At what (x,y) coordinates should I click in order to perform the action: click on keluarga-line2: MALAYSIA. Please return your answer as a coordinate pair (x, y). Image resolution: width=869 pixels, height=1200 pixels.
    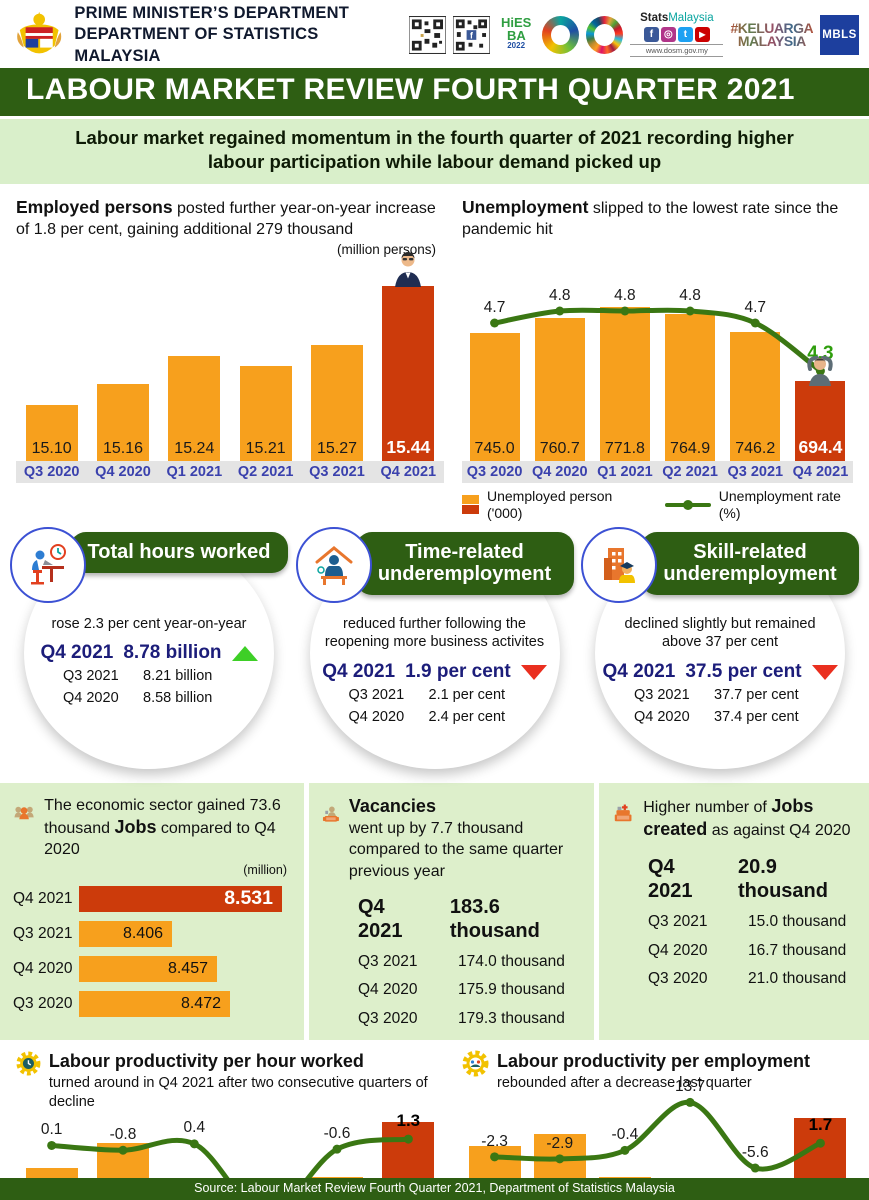
    Looking at the image, I should click on (771, 41).